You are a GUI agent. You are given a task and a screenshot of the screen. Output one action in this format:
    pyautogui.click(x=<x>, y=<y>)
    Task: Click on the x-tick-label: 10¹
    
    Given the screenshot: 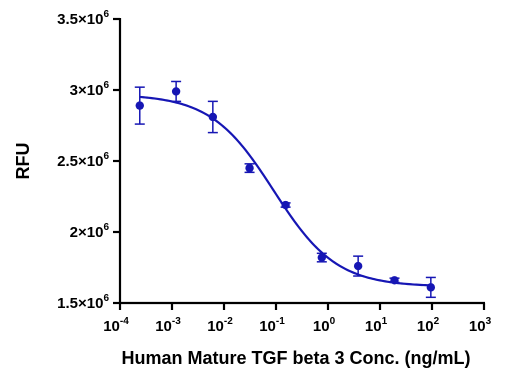 What is the action you would take?
    pyautogui.click(x=376, y=325)
    